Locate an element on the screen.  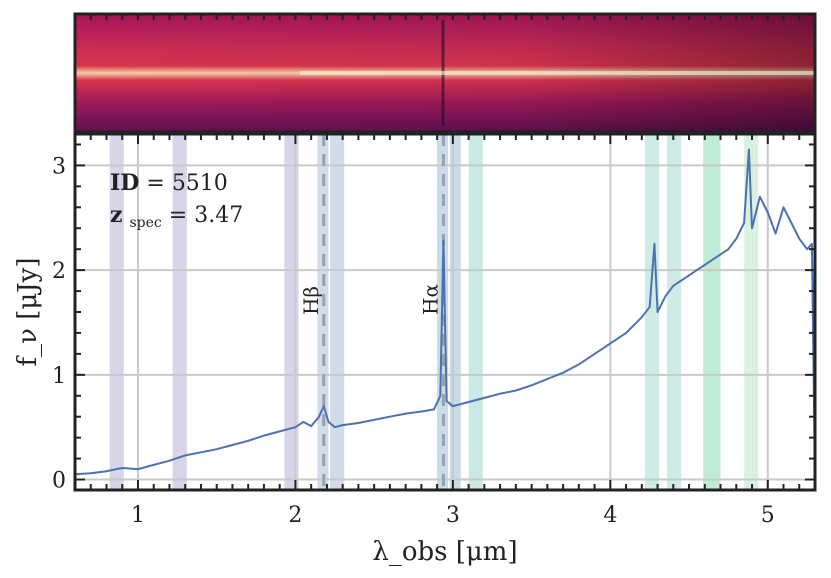
annotation-z-subscript: spec is located at coordinates (146, 223).